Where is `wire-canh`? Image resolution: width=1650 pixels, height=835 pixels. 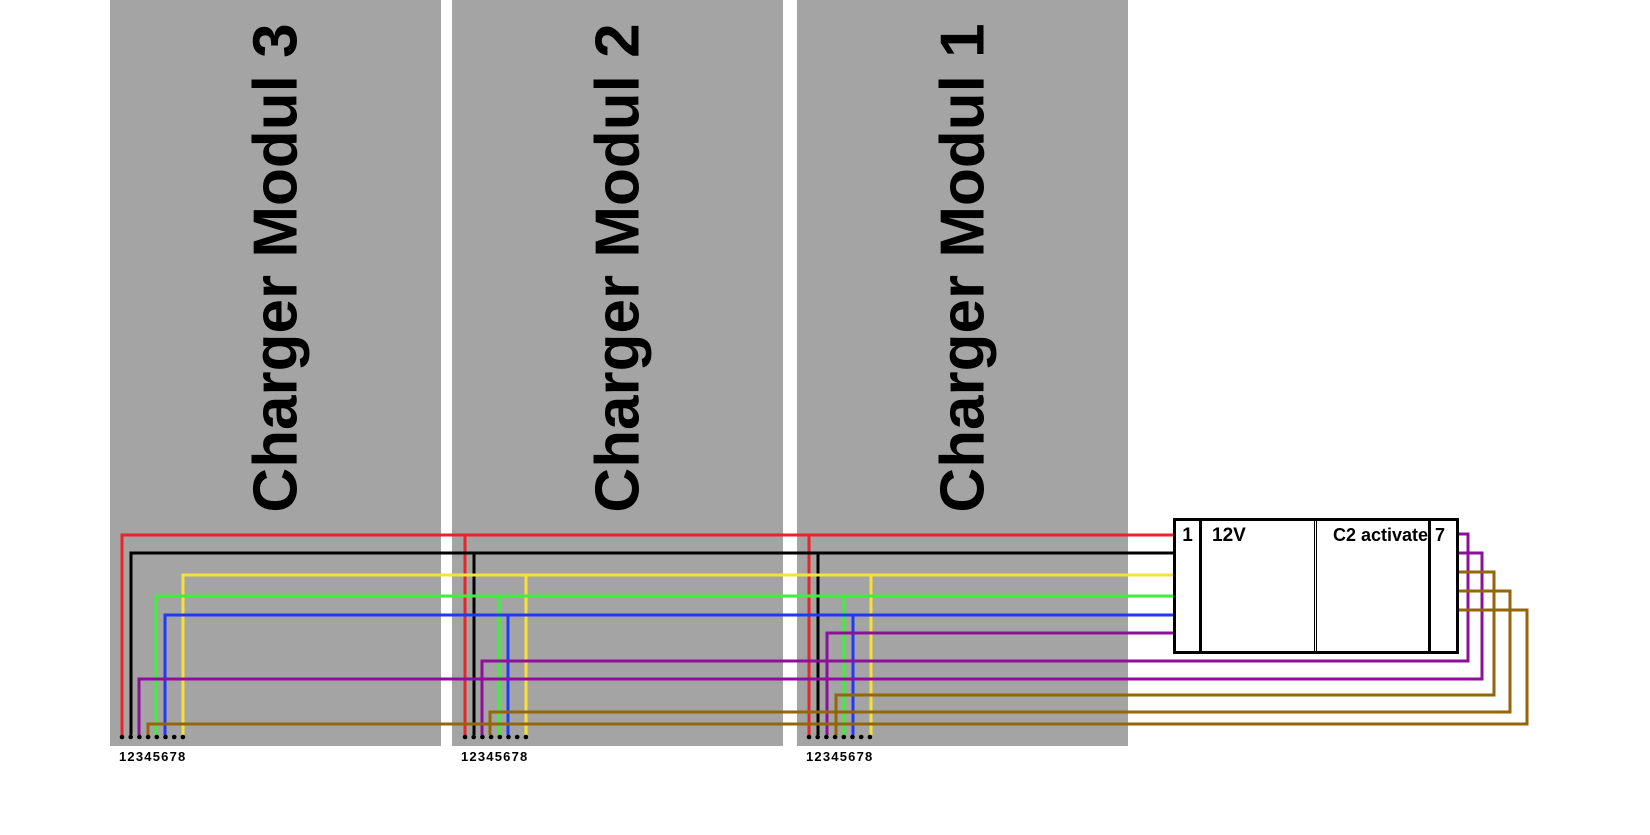 wire-canh is located at coordinates (663, 664).